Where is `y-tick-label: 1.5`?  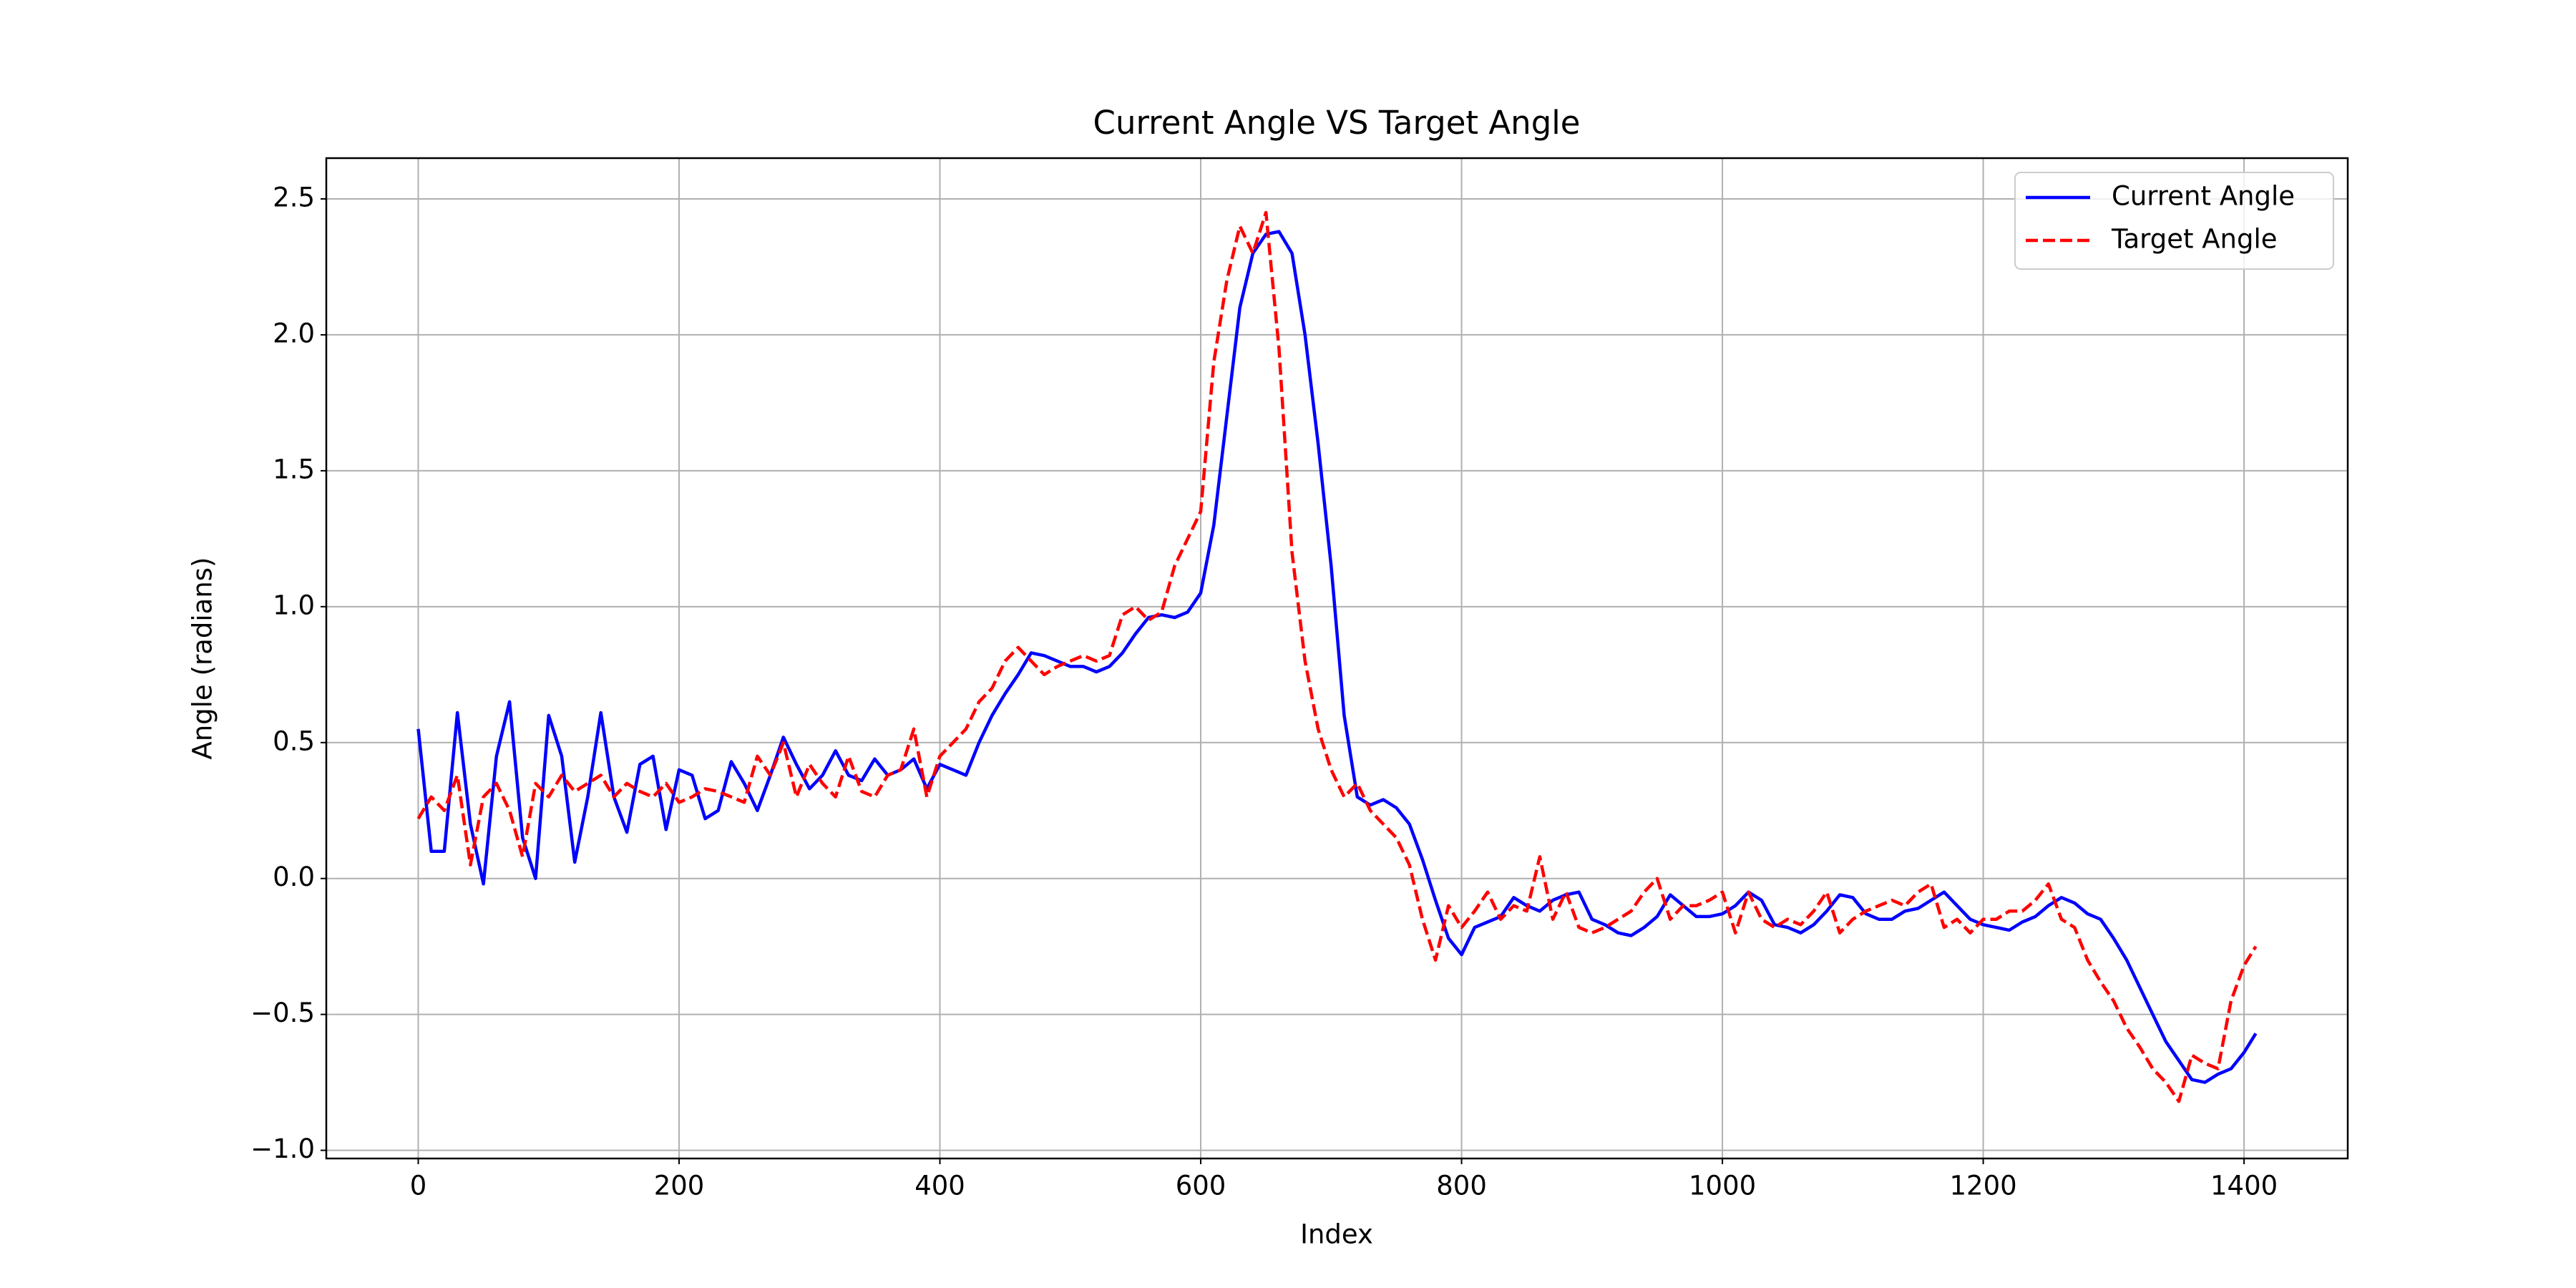
y-tick-label: 1.5 is located at coordinates (294, 469).